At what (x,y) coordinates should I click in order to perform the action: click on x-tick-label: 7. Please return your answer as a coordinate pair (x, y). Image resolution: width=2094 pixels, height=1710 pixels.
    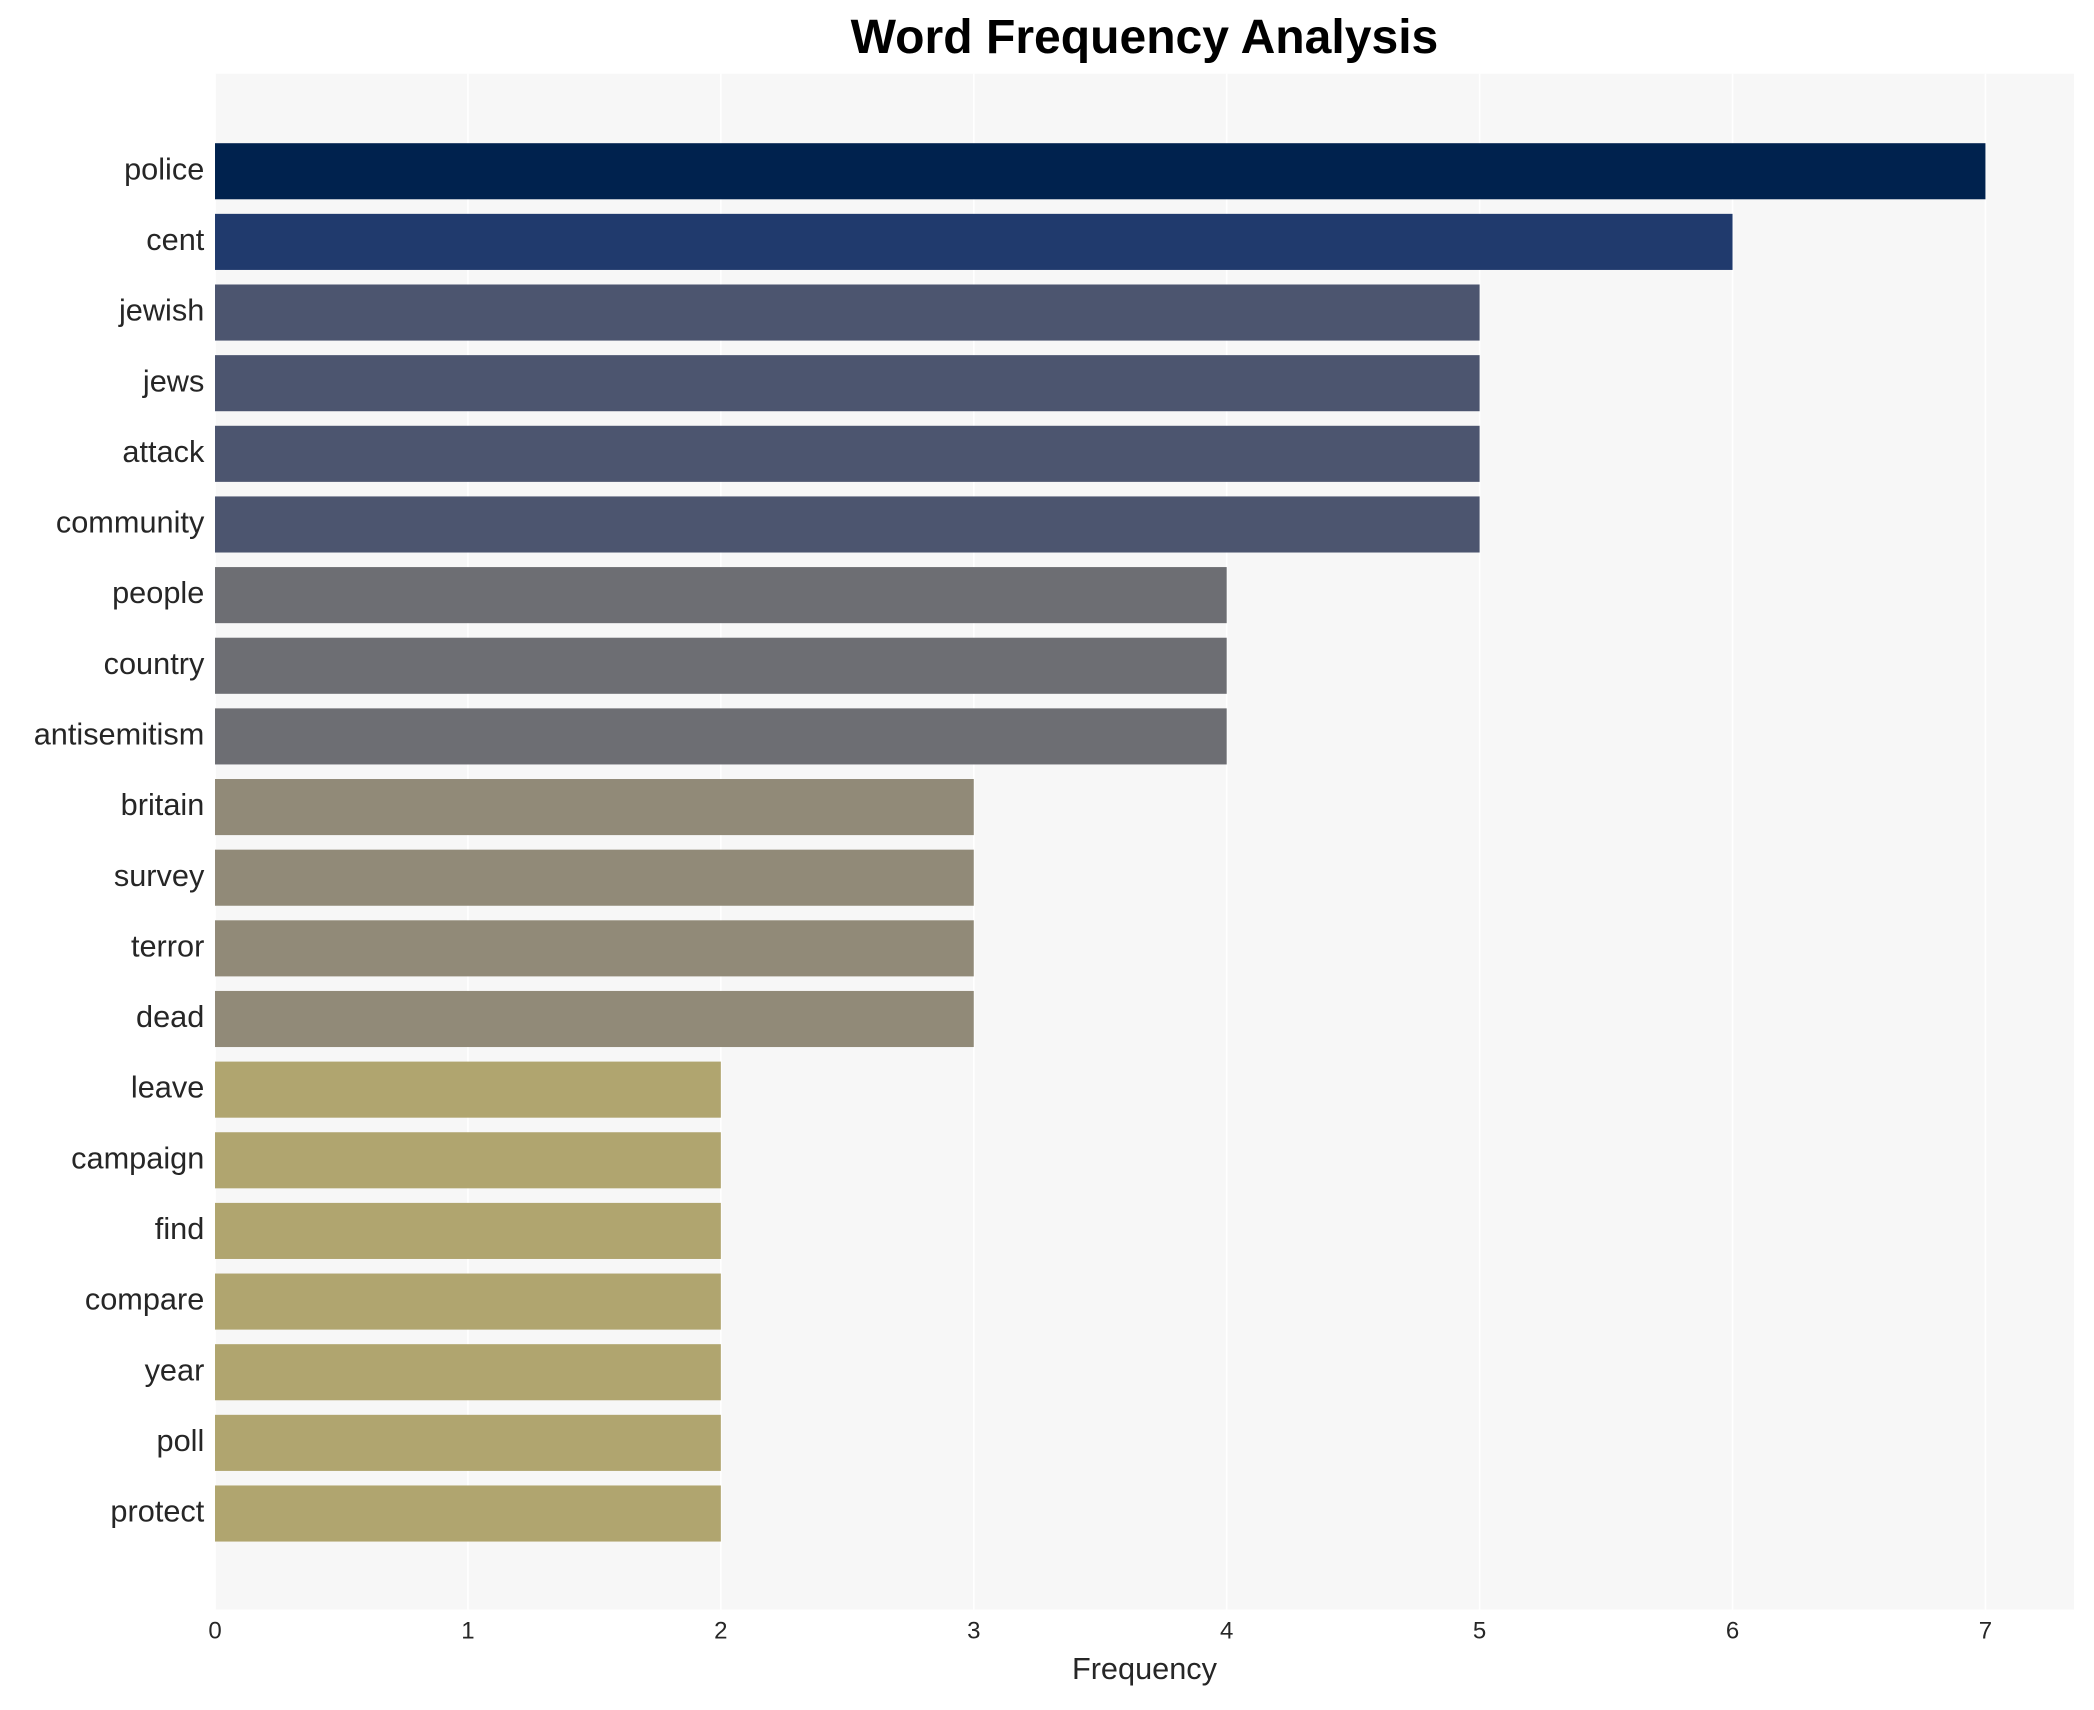
    Looking at the image, I should click on (1985, 1631).